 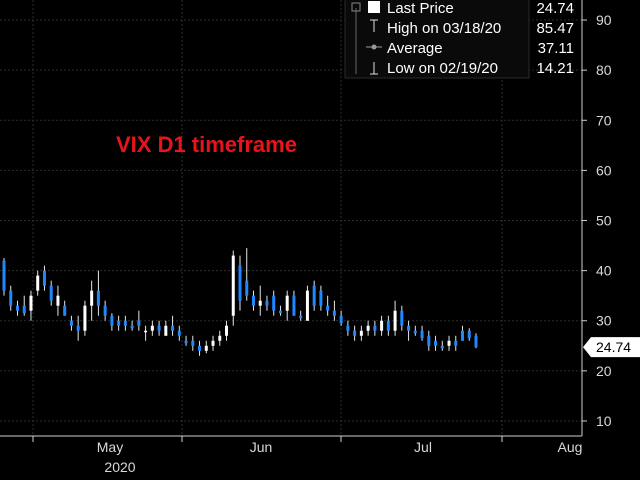 What do you see at coordinates (415, 48) in the screenshot?
I see `legend-label-average: Average` at bounding box center [415, 48].